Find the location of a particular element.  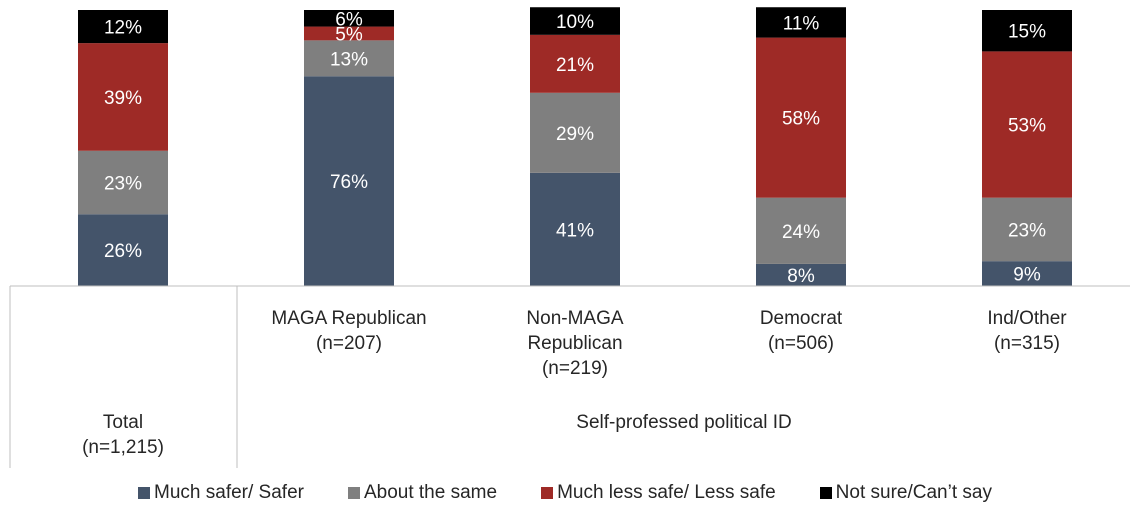

data-label: 11% is located at coordinates (801, 23).